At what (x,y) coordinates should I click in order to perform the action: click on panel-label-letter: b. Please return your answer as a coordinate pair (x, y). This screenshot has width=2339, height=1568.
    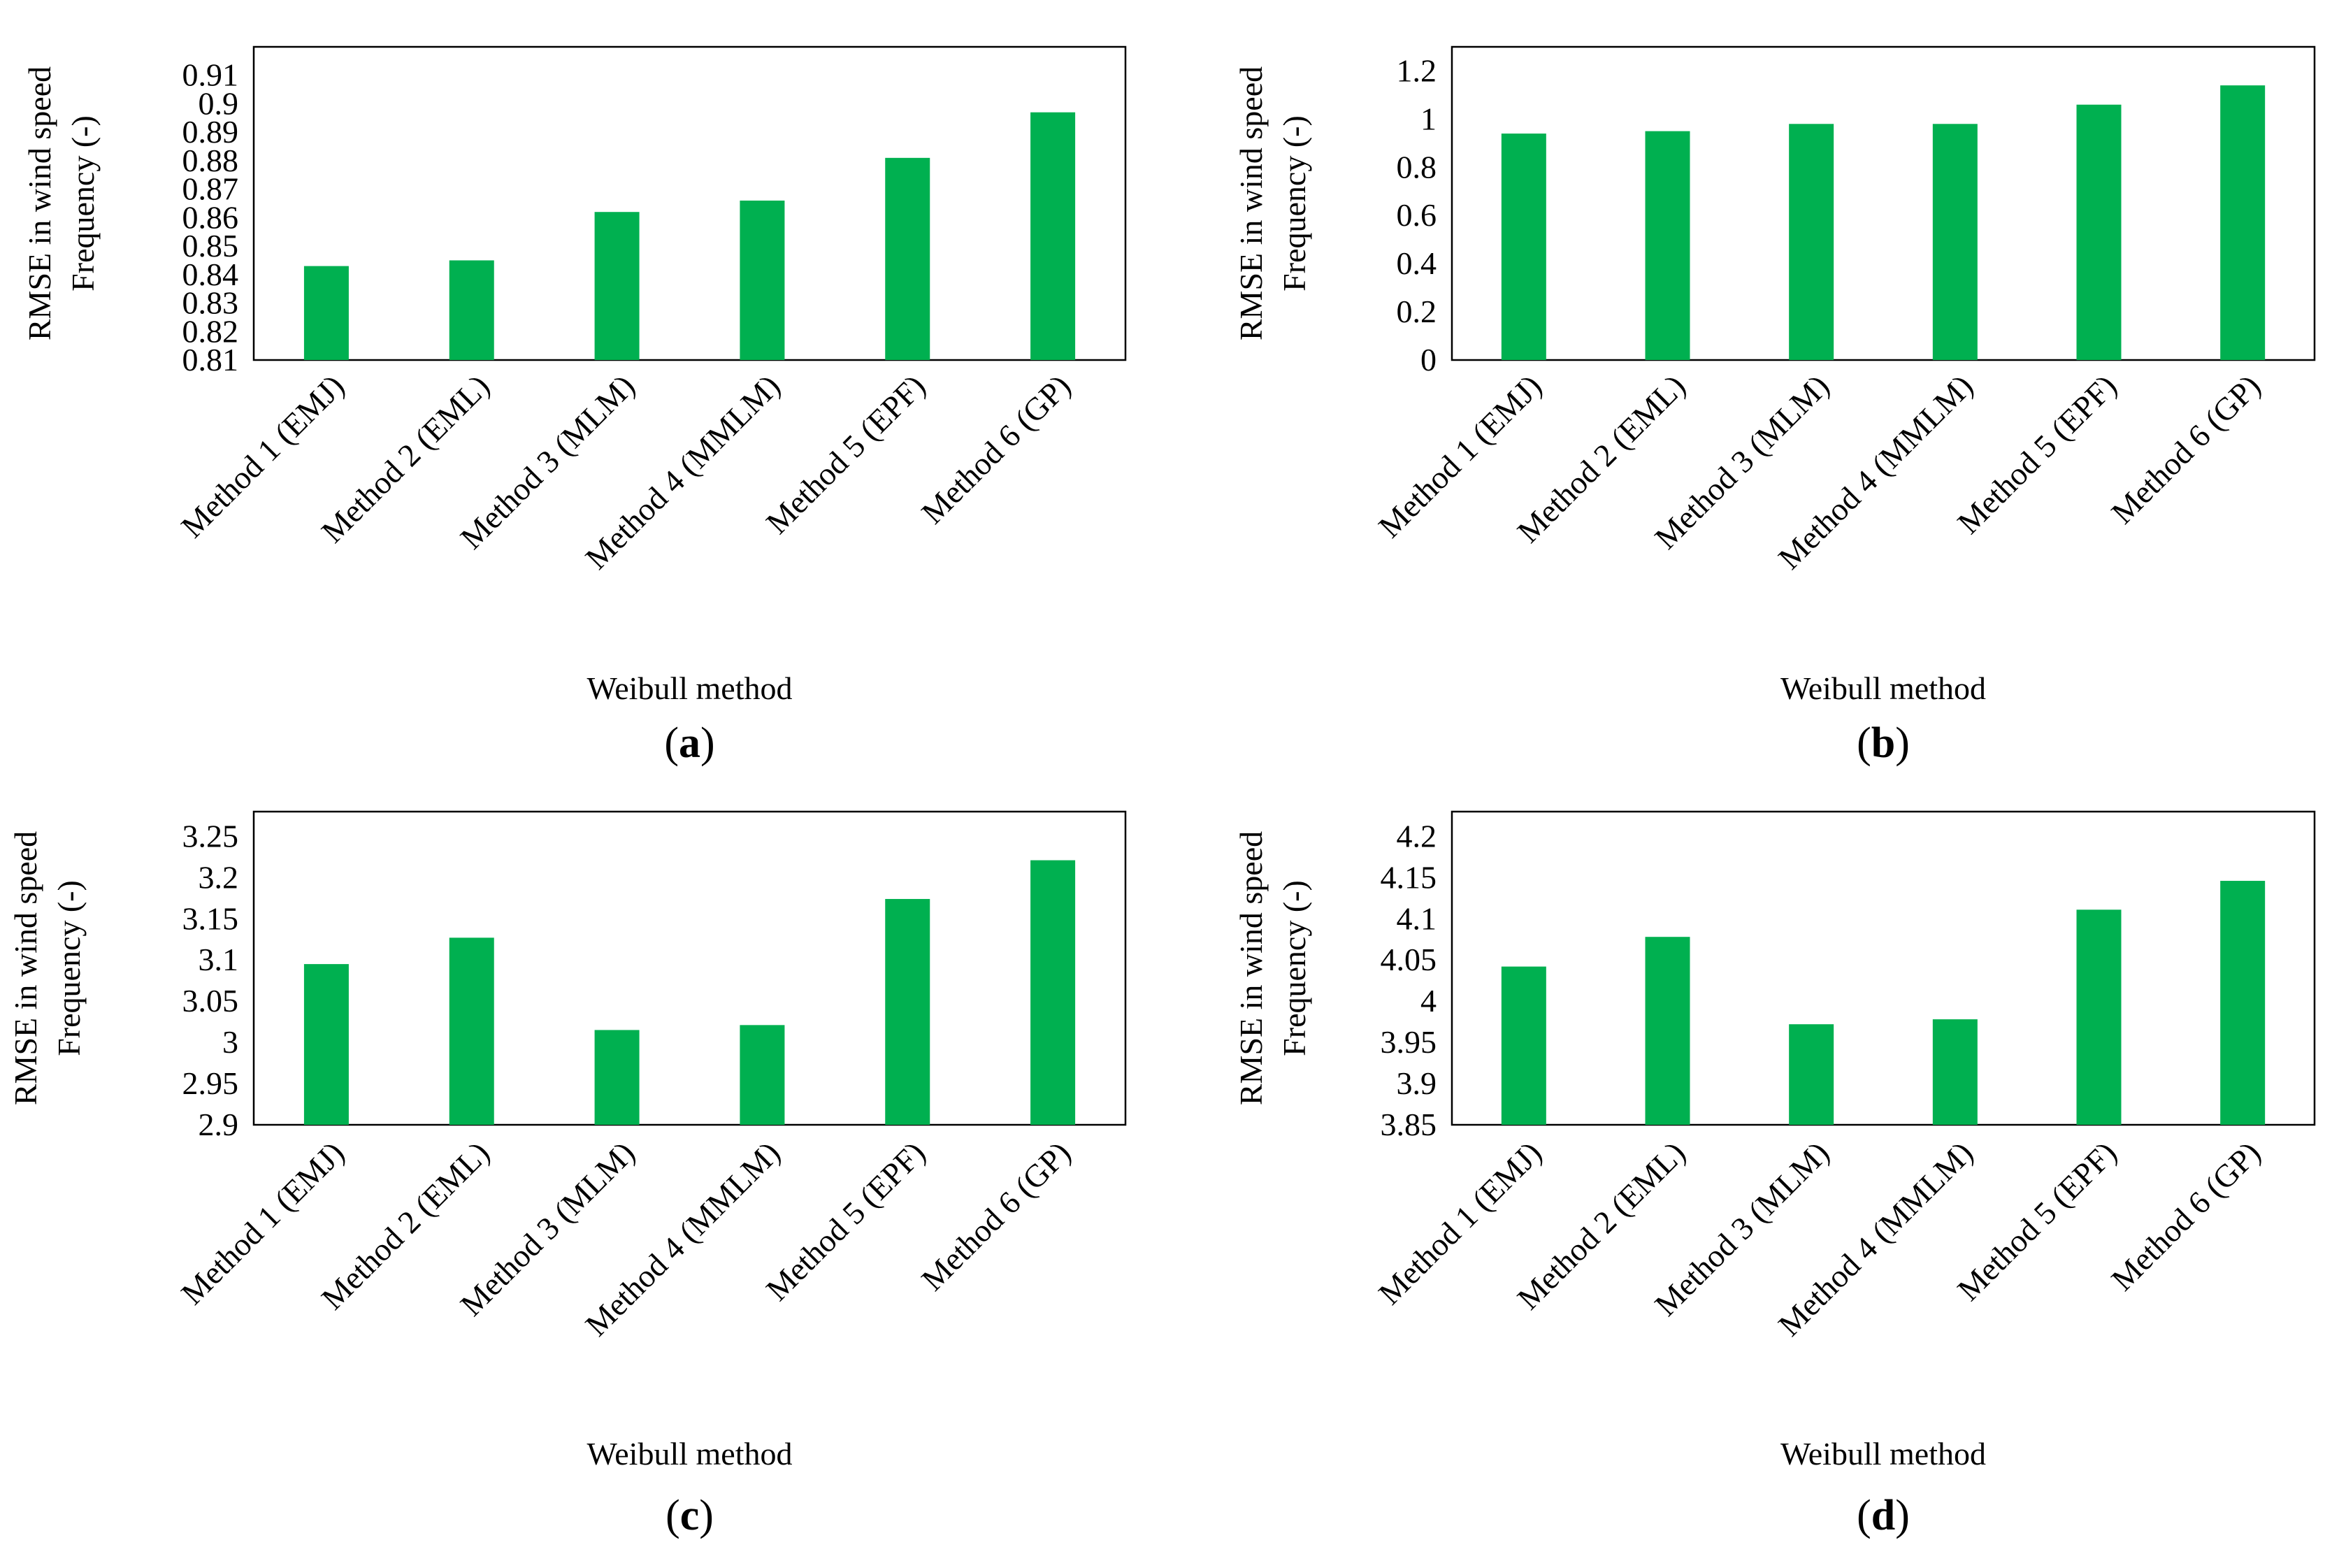
    Looking at the image, I should click on (1883, 743).